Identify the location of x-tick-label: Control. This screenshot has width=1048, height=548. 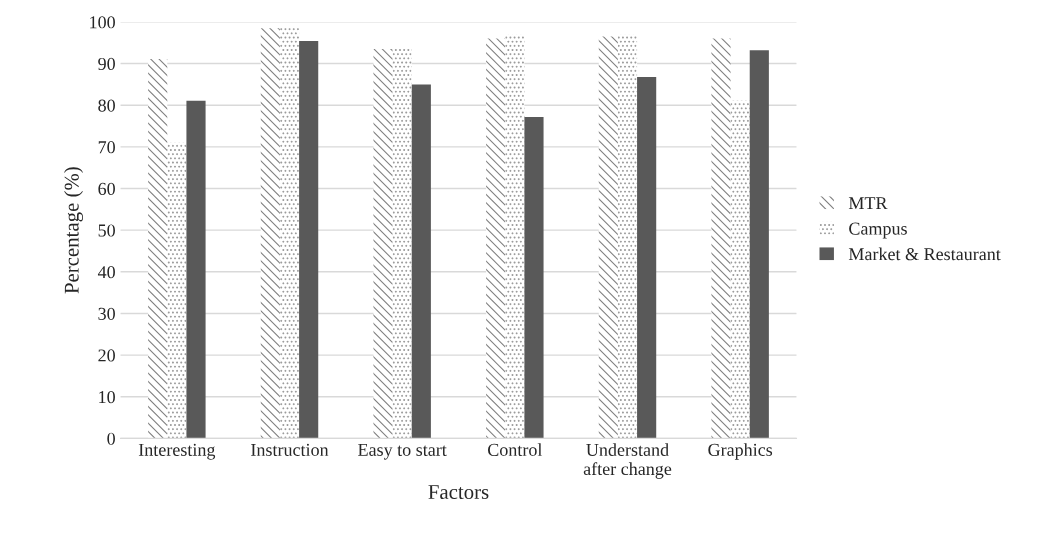
(515, 449).